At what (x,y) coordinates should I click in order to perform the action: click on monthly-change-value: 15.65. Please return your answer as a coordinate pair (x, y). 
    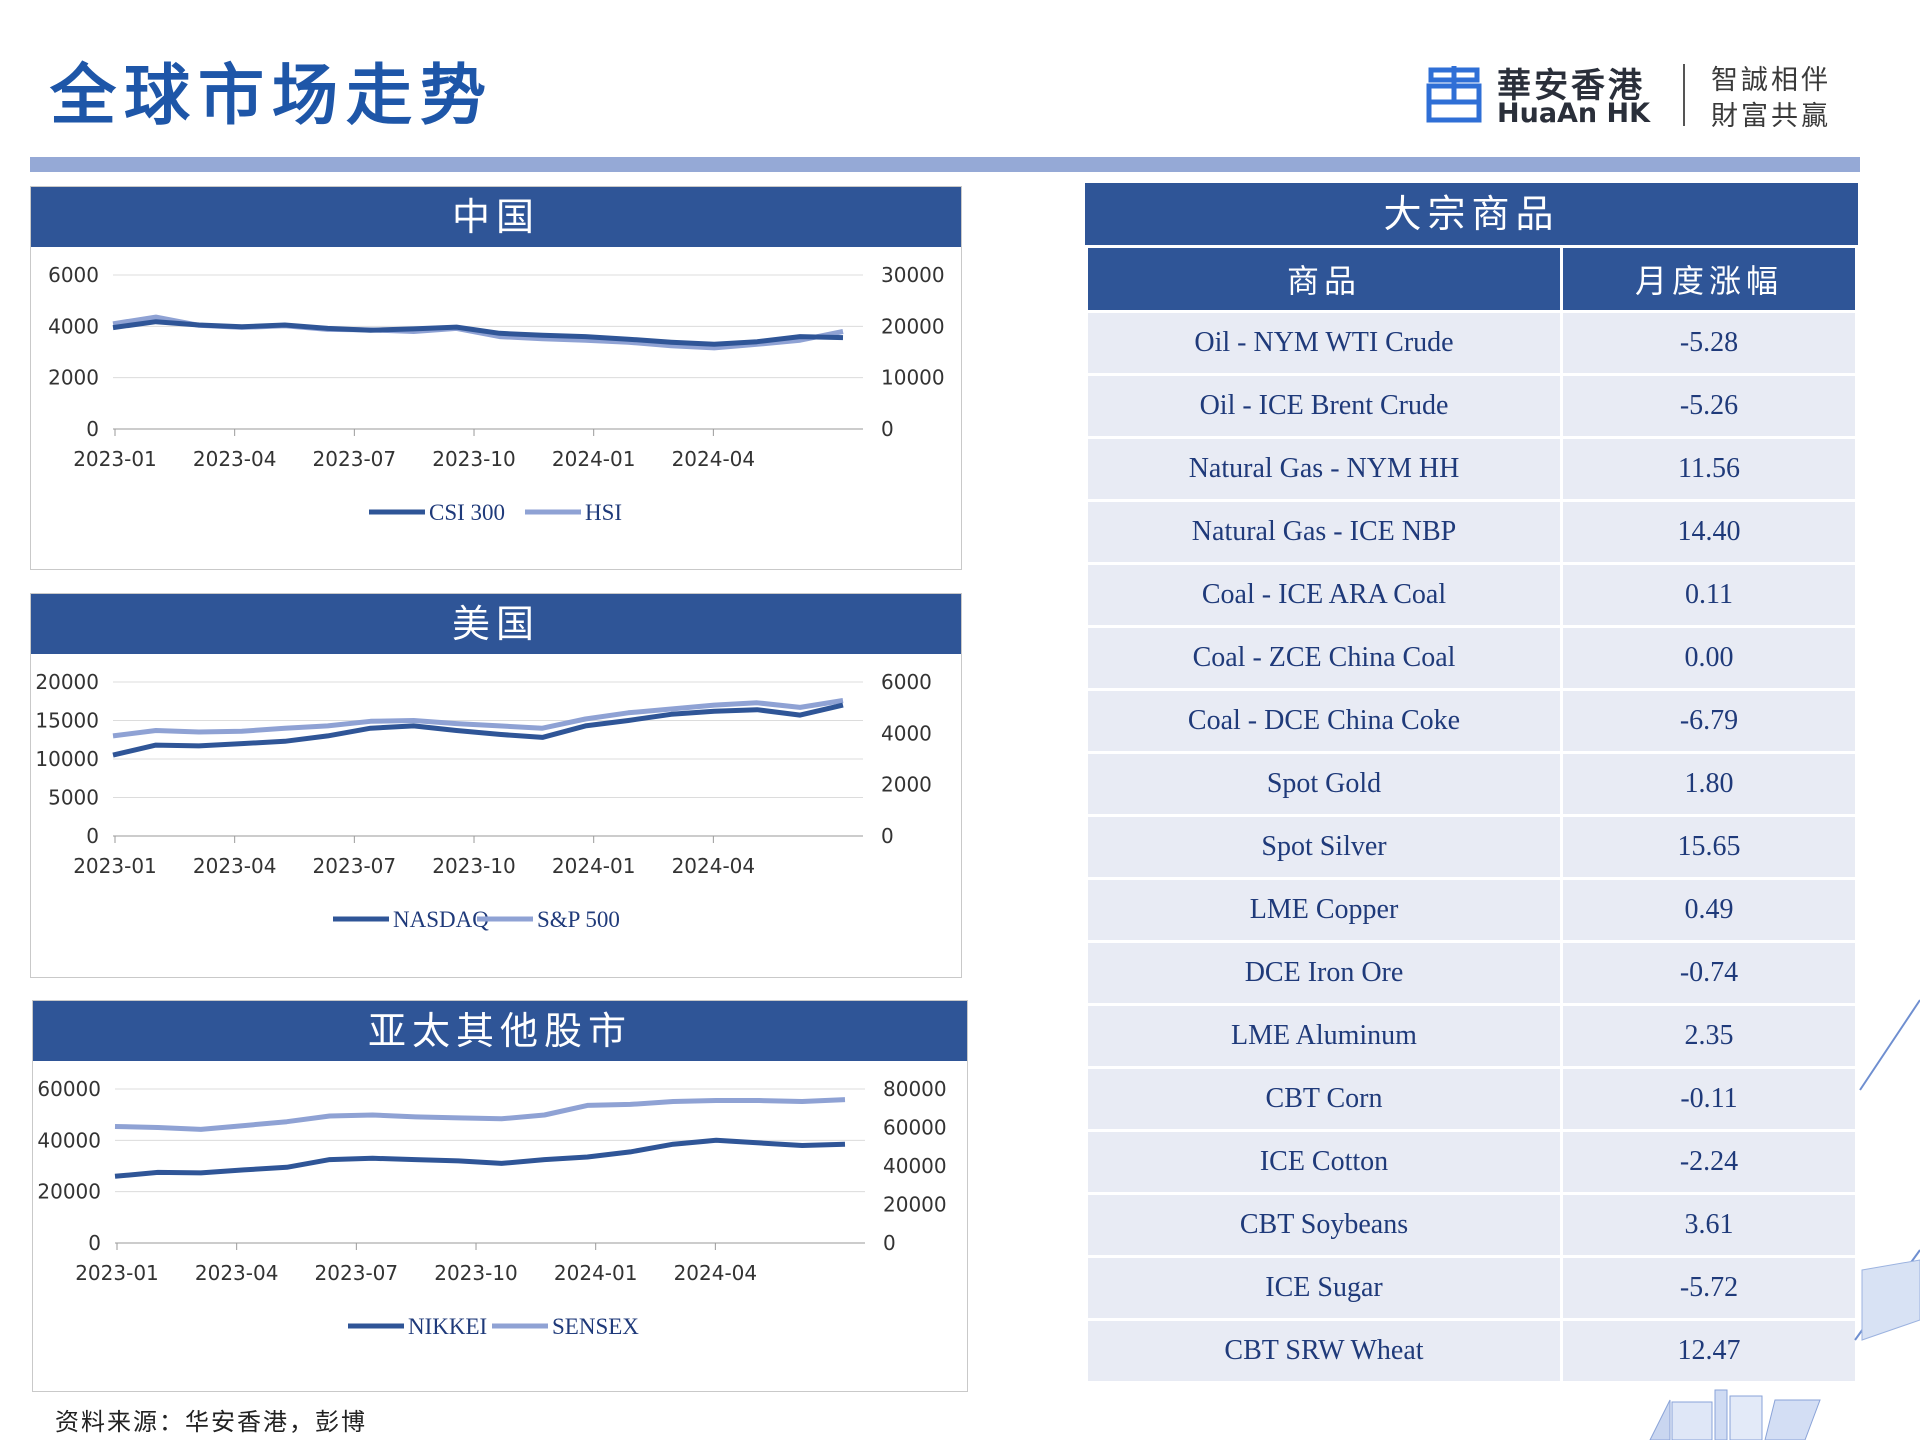
    Looking at the image, I should click on (1709, 847).